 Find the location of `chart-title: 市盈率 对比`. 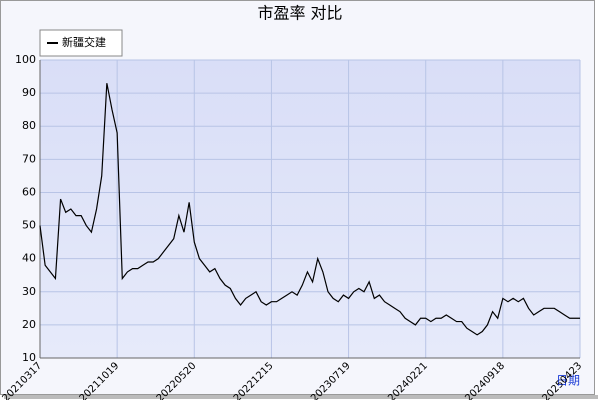

chart-title: 市盈率 对比 is located at coordinates (299, 13).